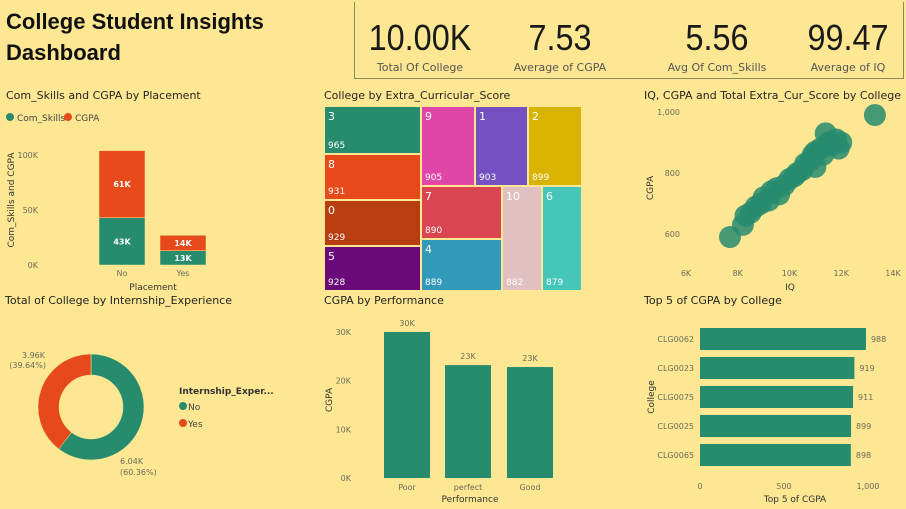 Image resolution: width=906 pixels, height=509 pixels. Describe the element at coordinates (461, 212) in the screenshot. I see `treemap-cell: 7 890` at that location.